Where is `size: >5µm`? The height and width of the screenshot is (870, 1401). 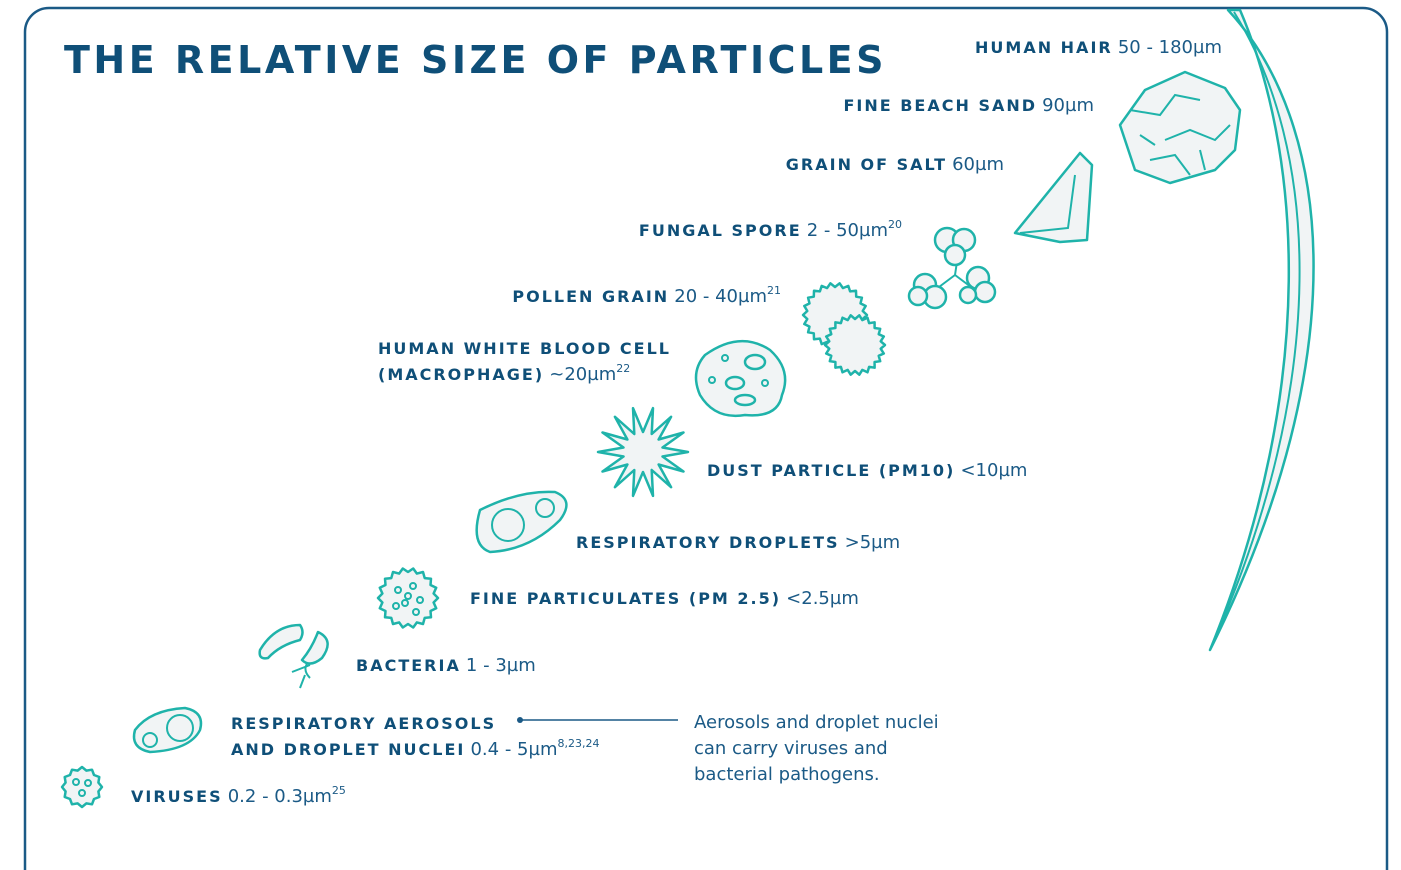 size: >5µm is located at coordinates (873, 542).